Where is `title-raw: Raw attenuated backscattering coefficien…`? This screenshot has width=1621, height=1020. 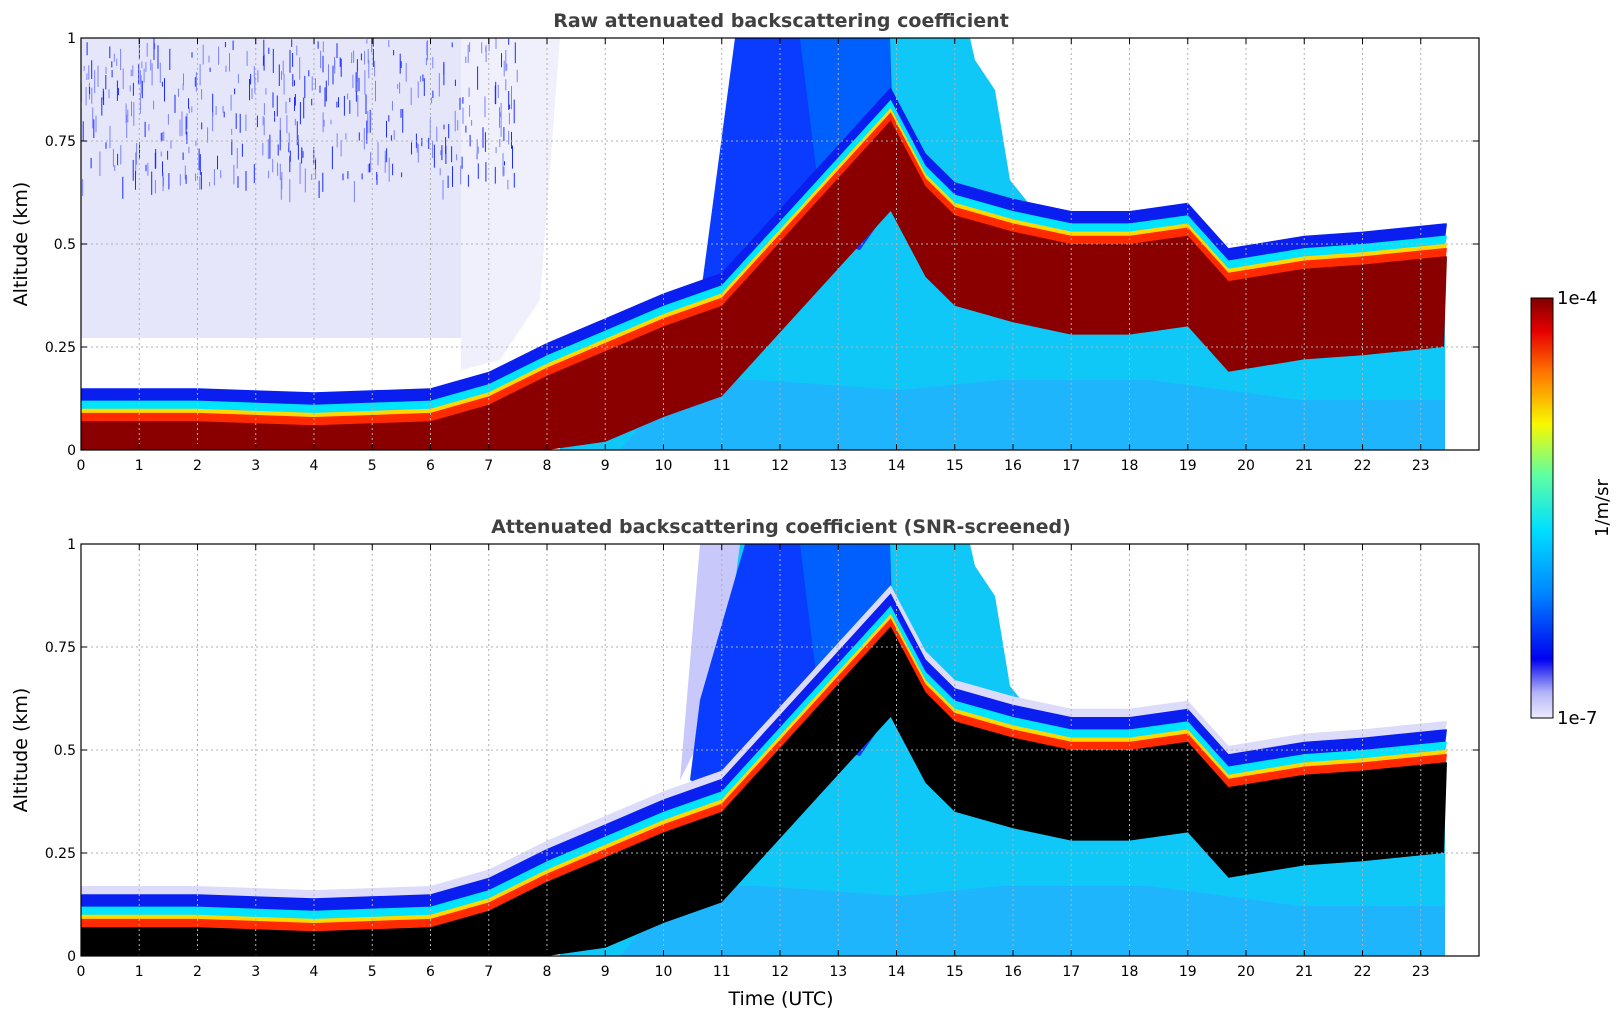
title-raw: Raw attenuated backscattering coefficien… is located at coordinates (781, 21).